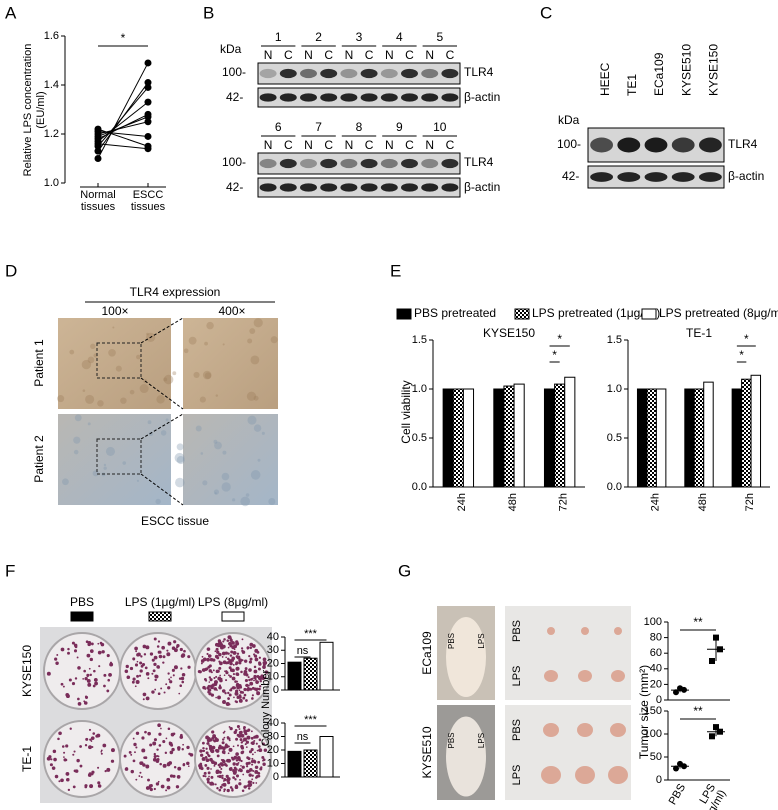 This screenshot has width=778, height=810. I want to click on cell-line-label: TE1, so click(632, 85).